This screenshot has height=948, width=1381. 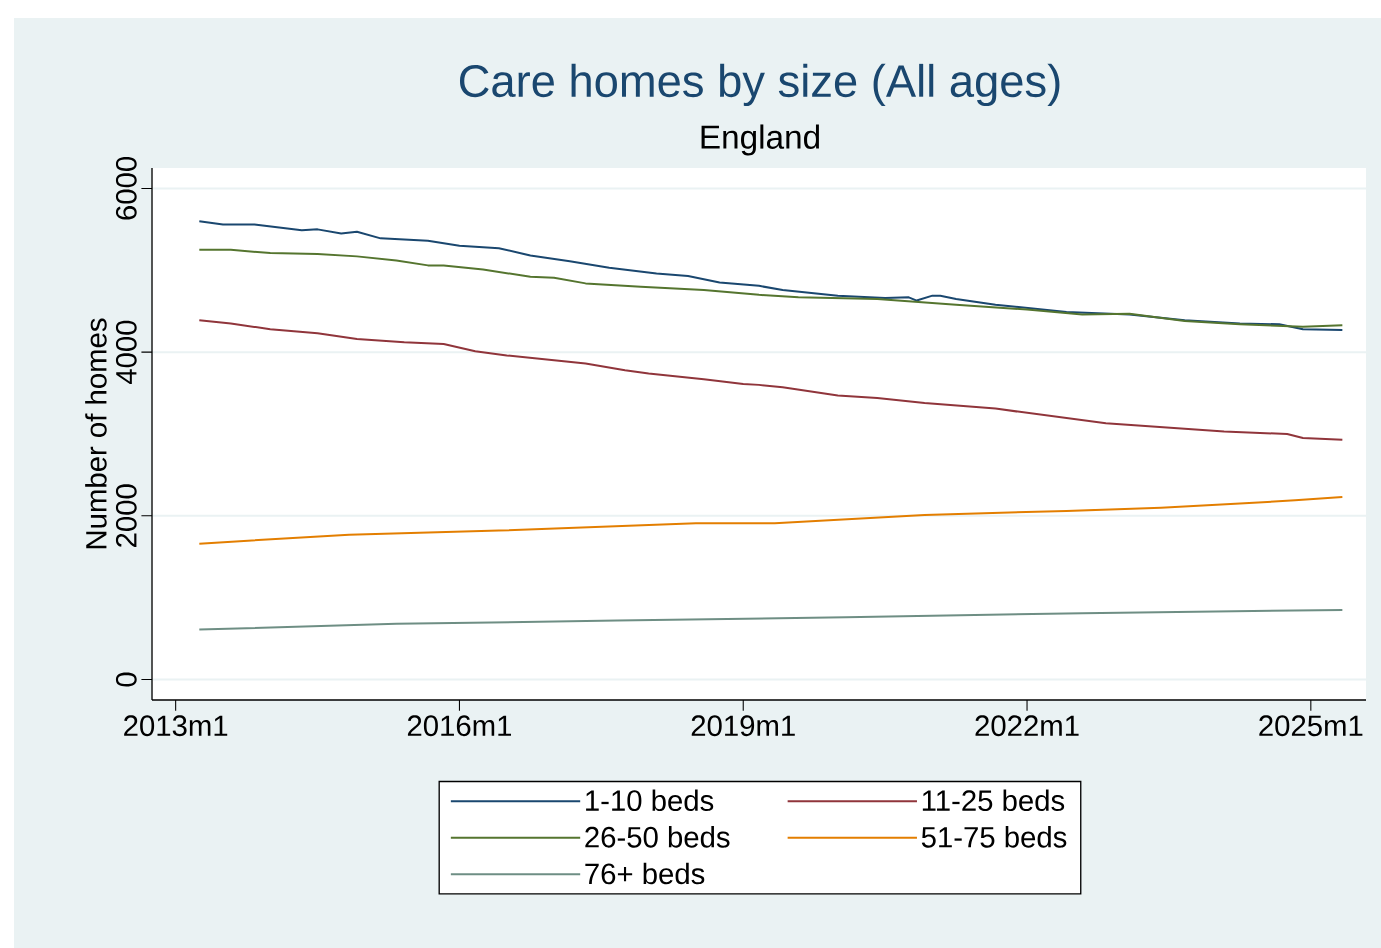 I want to click on legend-label: 1-10 beds, so click(x=650, y=800).